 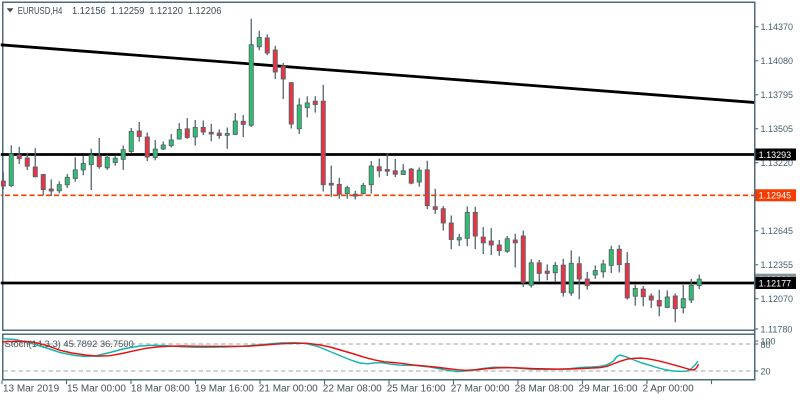 What do you see at coordinates (775, 283) in the screenshot?
I see `svg-text: 1.12177` at bounding box center [775, 283].